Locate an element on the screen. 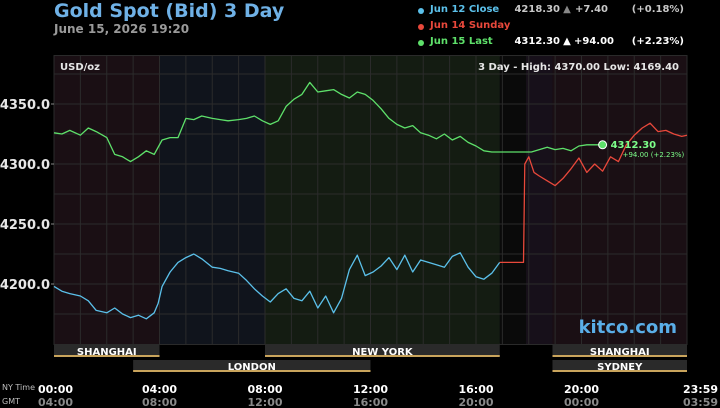 The image size is (720, 408). watermark-logo: kitco.com is located at coordinates (628, 327).